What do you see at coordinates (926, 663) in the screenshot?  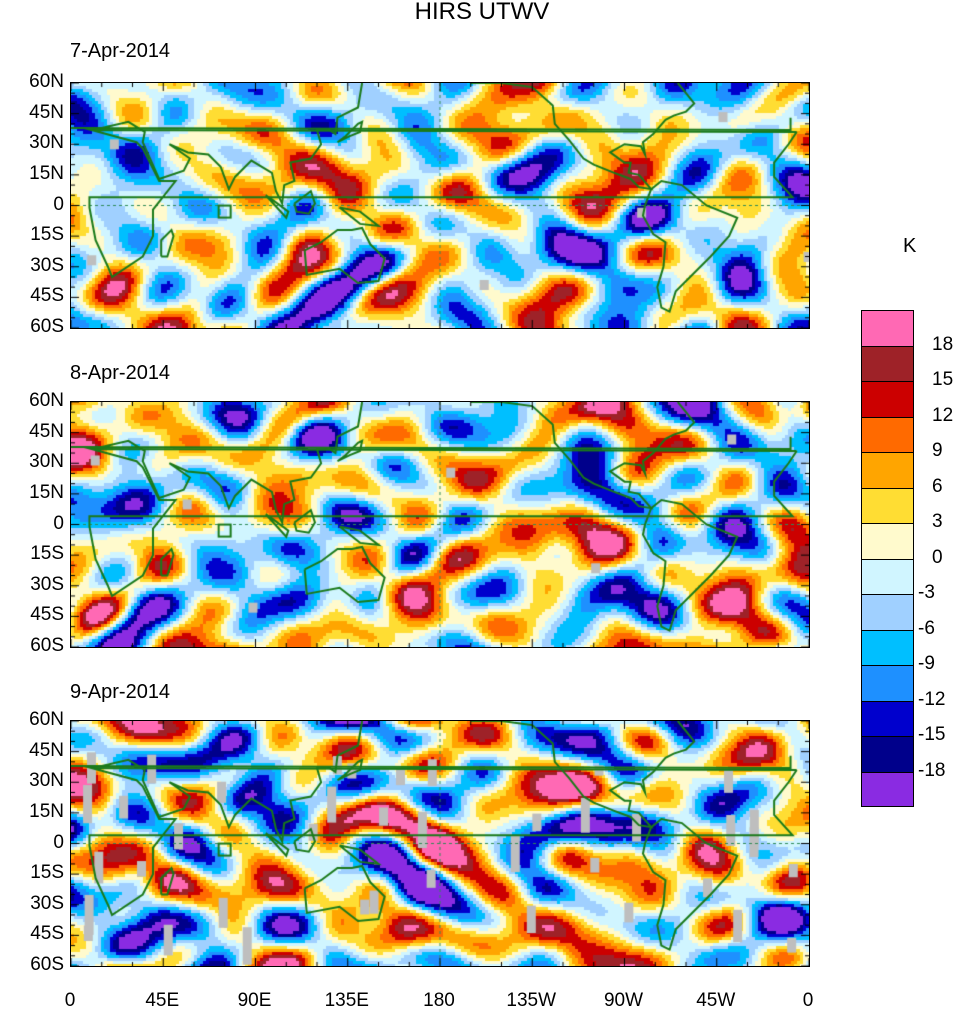 I see `colorbar-label: -9` at bounding box center [926, 663].